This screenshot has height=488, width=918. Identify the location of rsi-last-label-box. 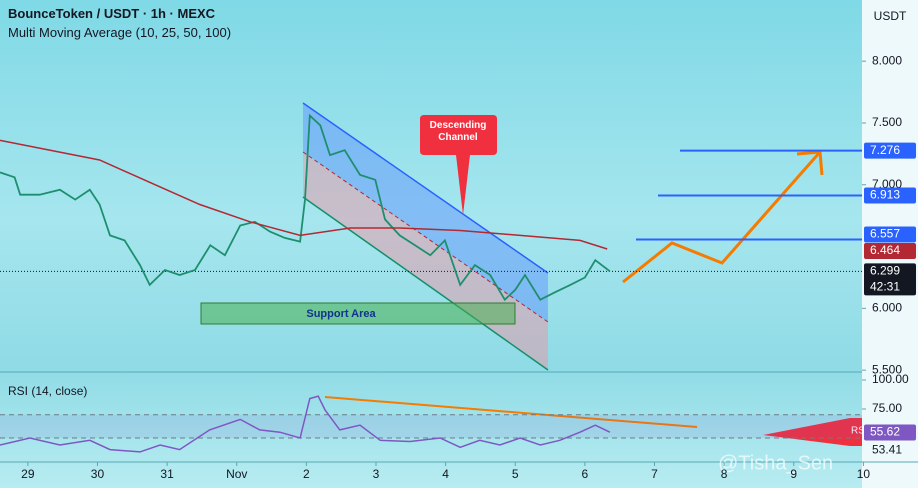
(890, 432).